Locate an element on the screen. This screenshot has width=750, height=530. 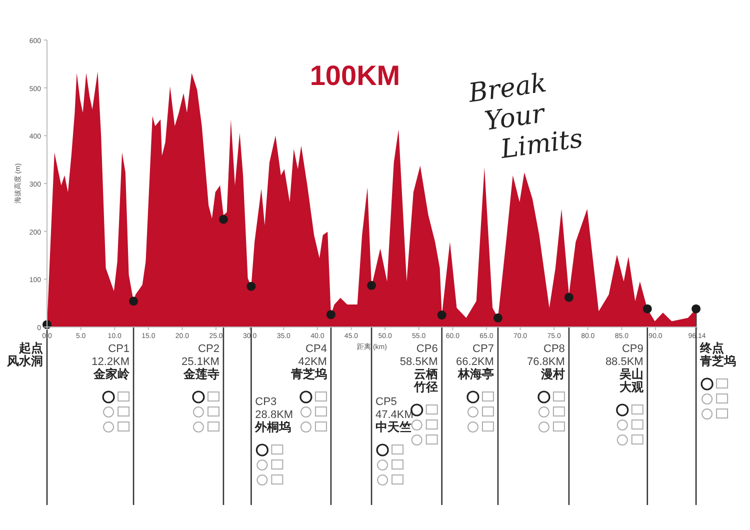
annotation: CP9 88.5KM 吴山大观 is located at coordinates (624, 368).